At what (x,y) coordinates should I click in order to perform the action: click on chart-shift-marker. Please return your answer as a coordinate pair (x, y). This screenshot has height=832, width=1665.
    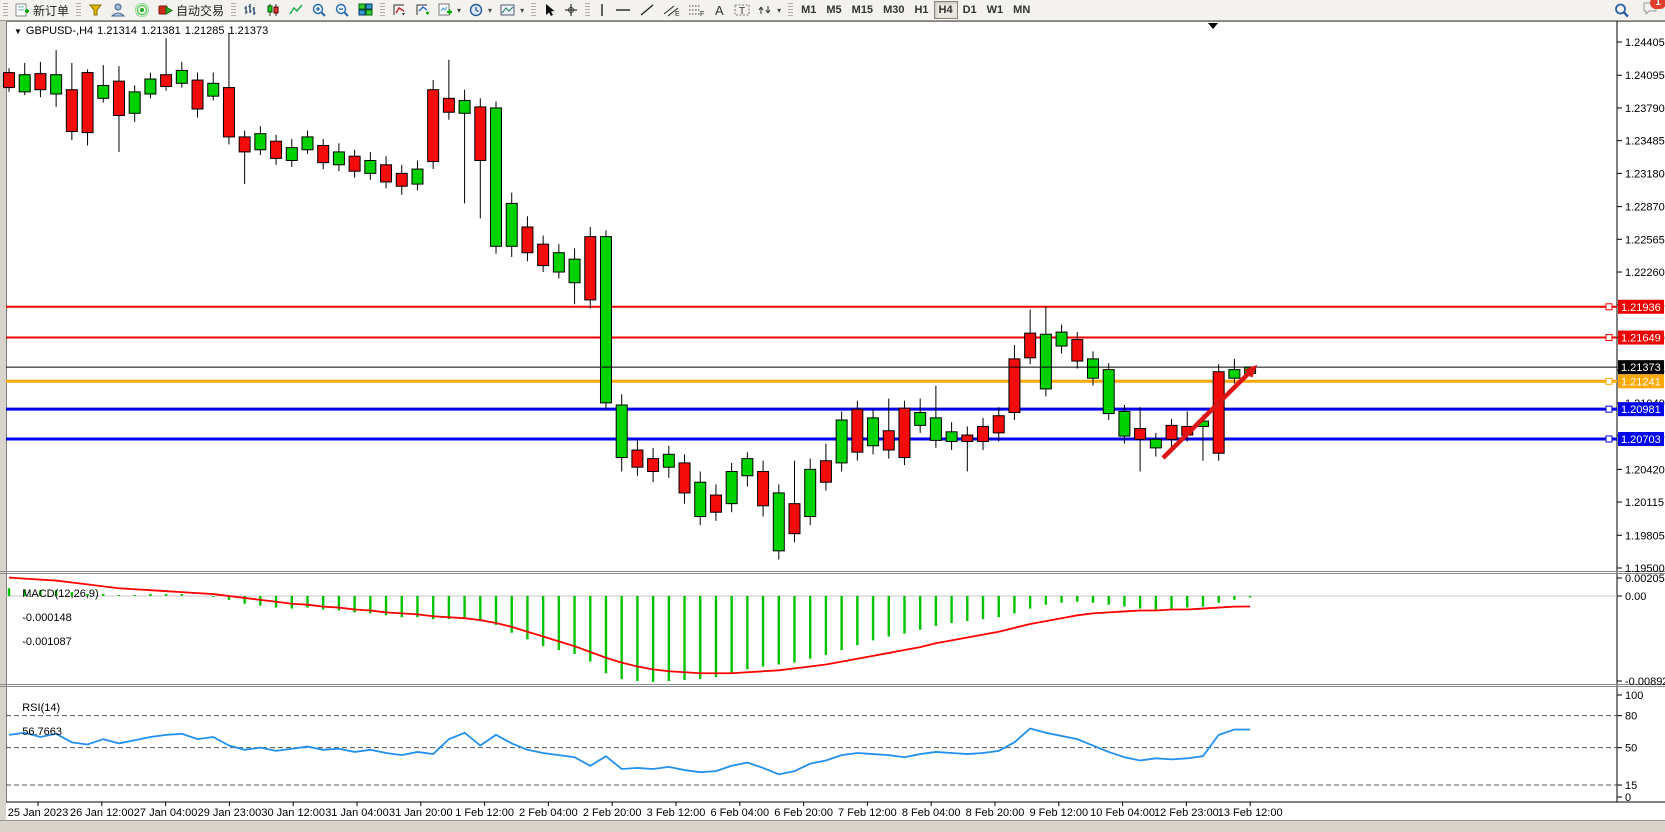
    Looking at the image, I should click on (1213, 26).